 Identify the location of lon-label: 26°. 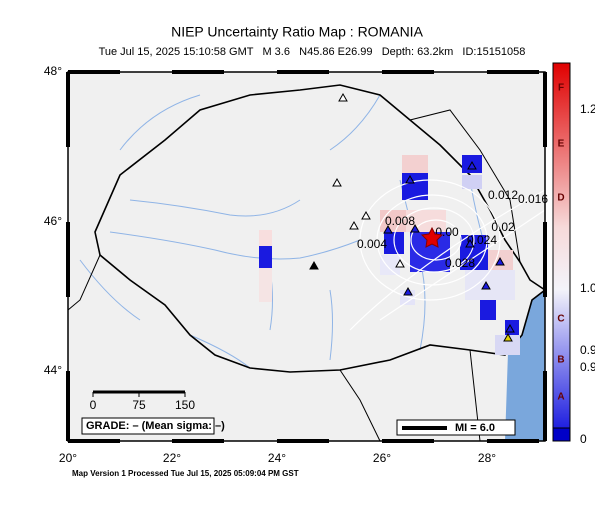
(382, 458).